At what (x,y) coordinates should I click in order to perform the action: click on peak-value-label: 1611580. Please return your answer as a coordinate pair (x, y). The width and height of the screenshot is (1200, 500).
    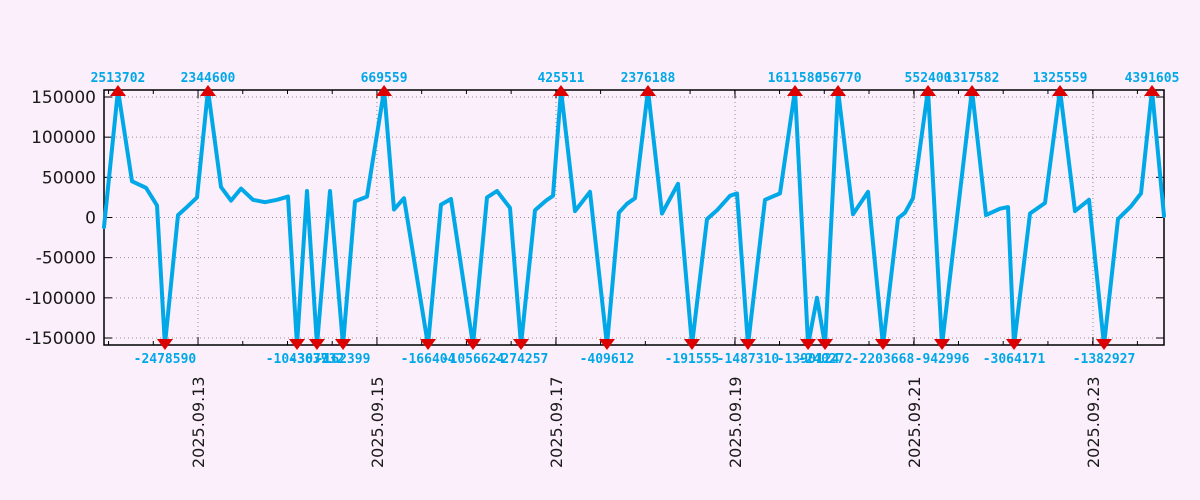
    Looking at the image, I should click on (795, 78).